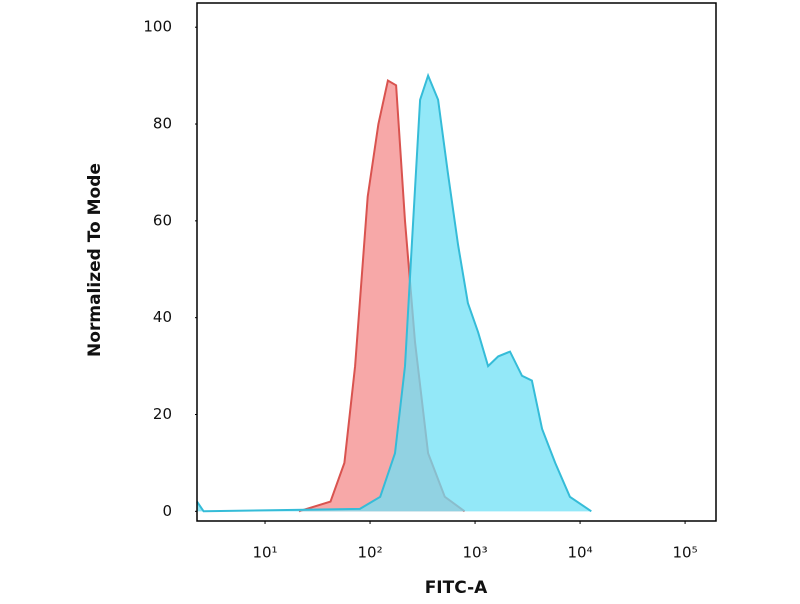 The width and height of the screenshot is (800, 604). I want to click on x-tick-label: 10¹, so click(264, 553).